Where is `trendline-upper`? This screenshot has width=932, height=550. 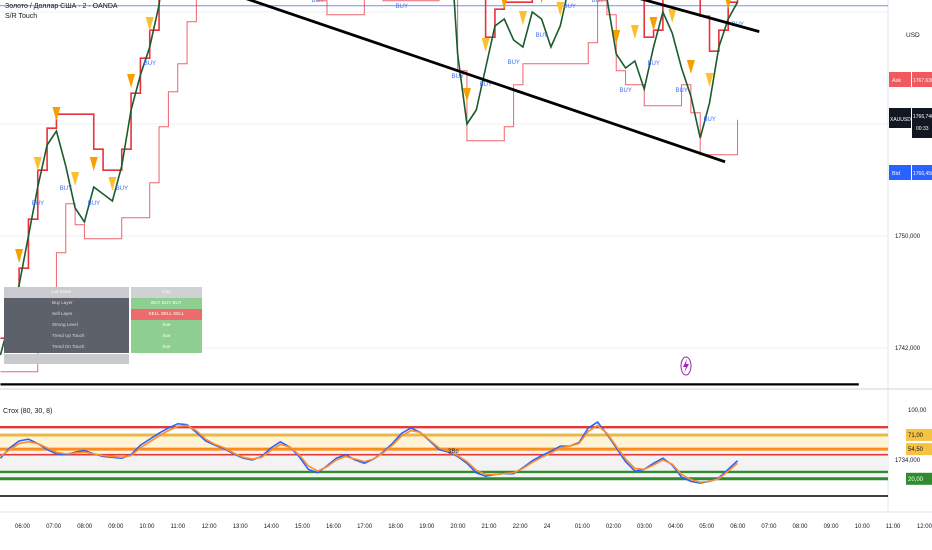
trendline-upper is located at coordinates (699, 16).